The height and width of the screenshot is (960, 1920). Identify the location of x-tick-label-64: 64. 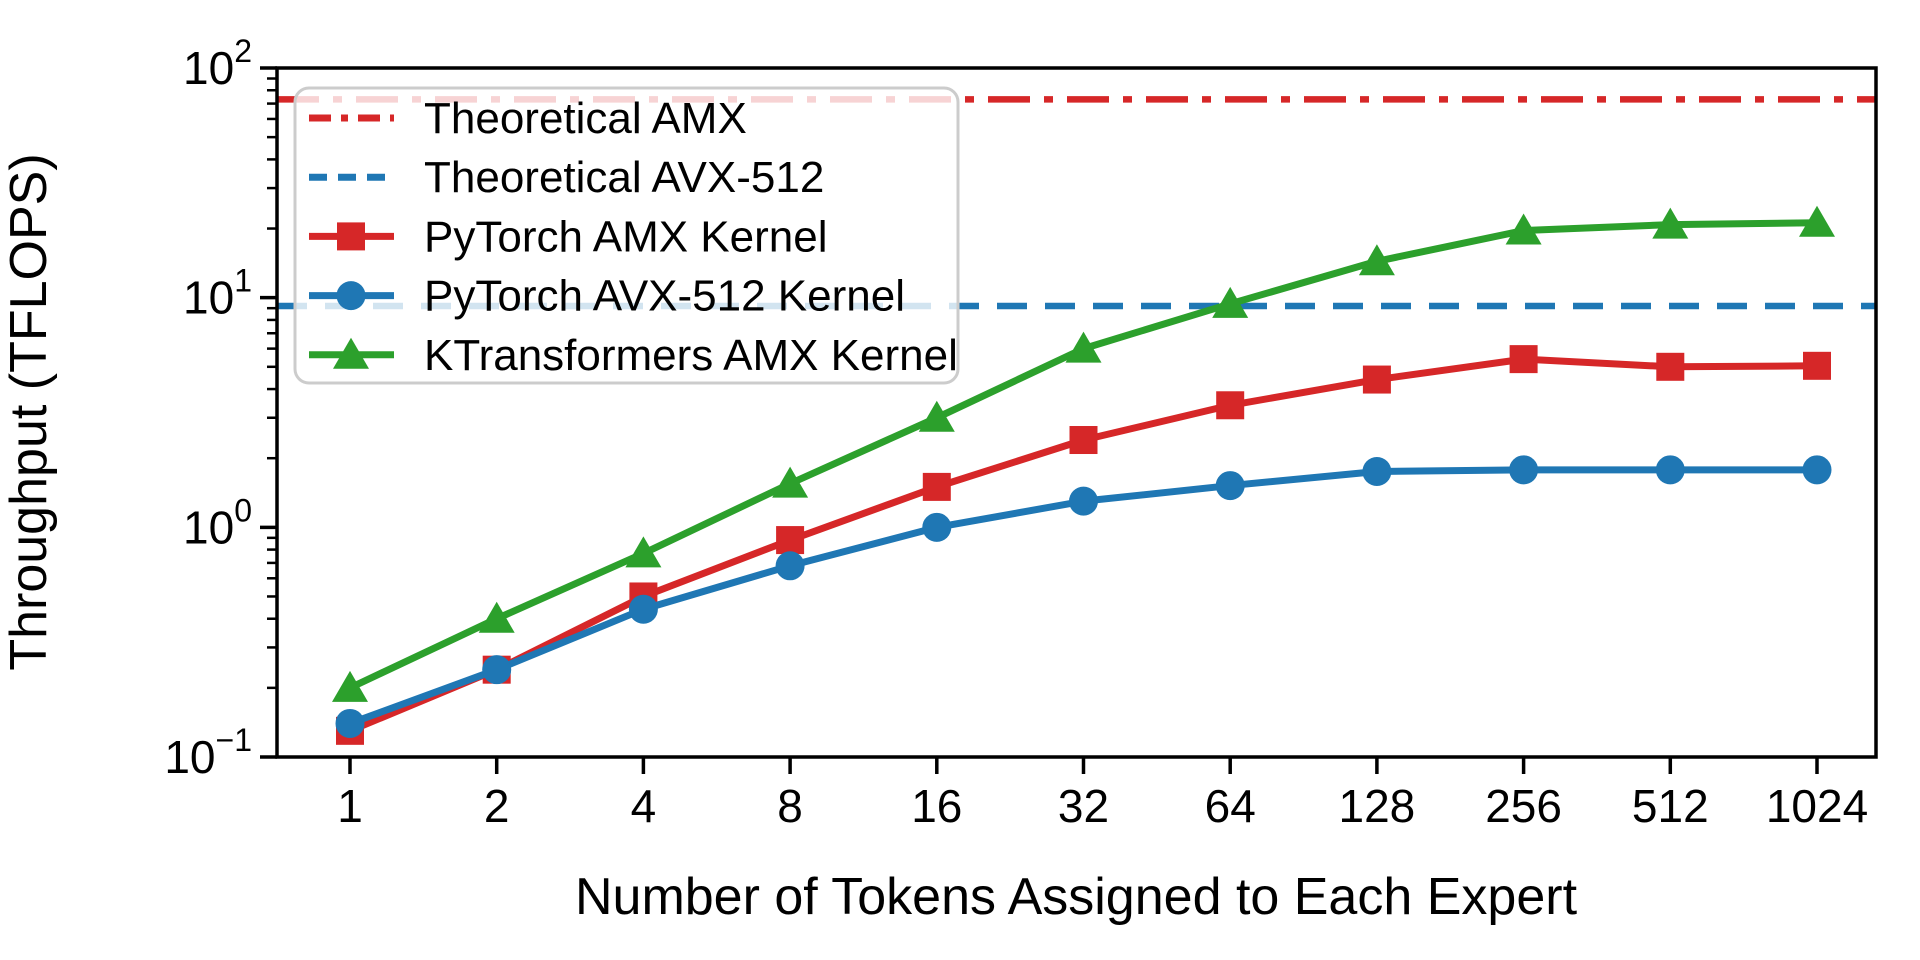
(1230, 806).